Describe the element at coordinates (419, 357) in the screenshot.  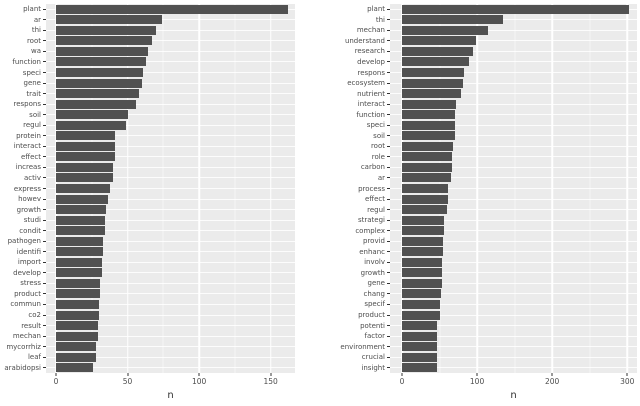
I see `bar-crucial` at that location.